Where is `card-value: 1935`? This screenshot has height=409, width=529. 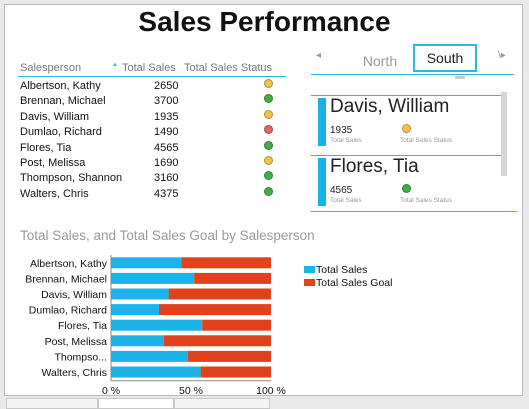 card-value: 1935 is located at coordinates (341, 130).